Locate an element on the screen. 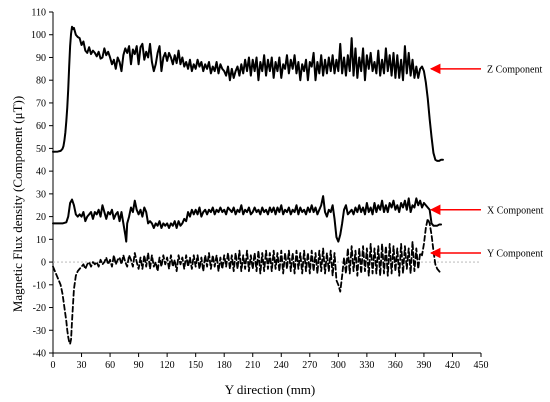 This screenshot has width=550, height=402. x-tick-label: 120 is located at coordinates (167, 365).